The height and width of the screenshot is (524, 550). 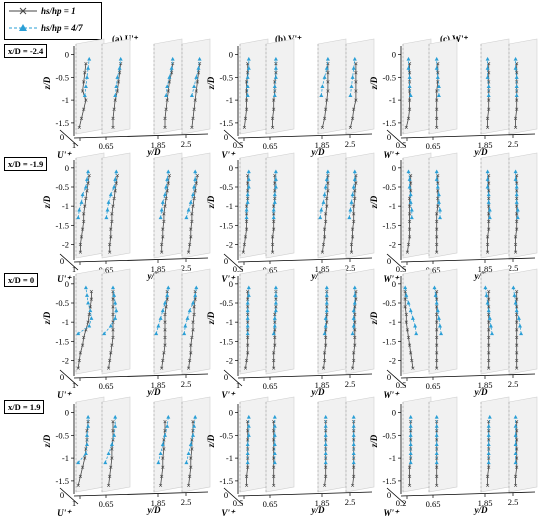 What do you see at coordinates (67, 413) in the screenshot?
I see `z-tick-label: 0` at bounding box center [67, 413].